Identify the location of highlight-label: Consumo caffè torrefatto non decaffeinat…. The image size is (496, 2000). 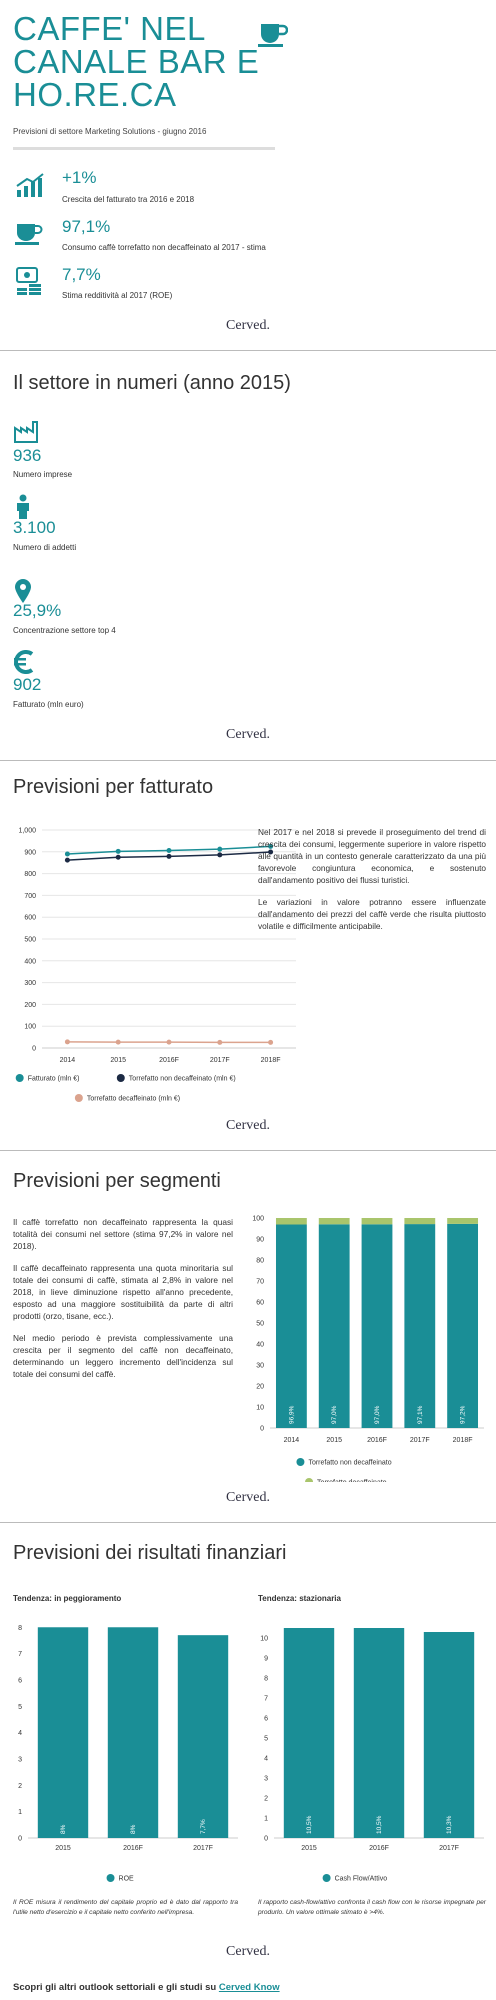
(164, 247).